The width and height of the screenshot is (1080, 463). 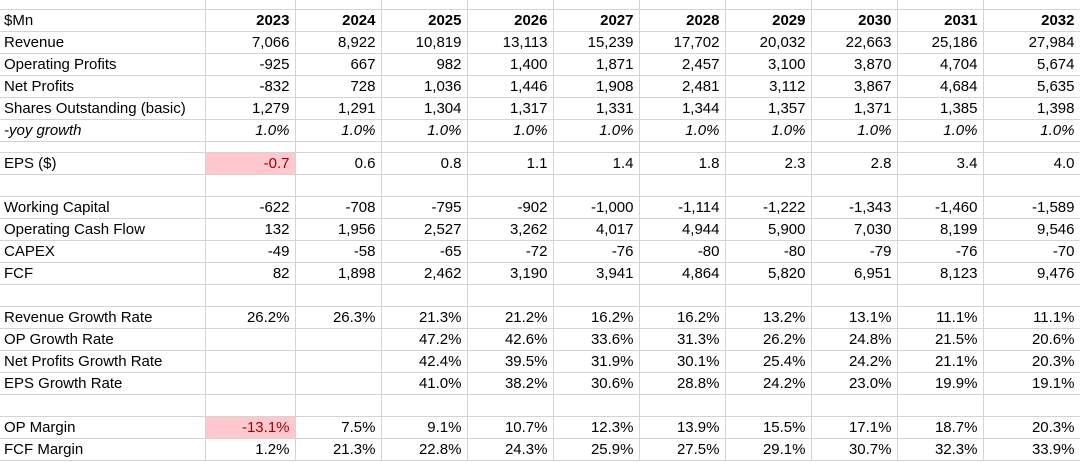 What do you see at coordinates (510, 251) in the screenshot?
I see `value-cell: -72` at bounding box center [510, 251].